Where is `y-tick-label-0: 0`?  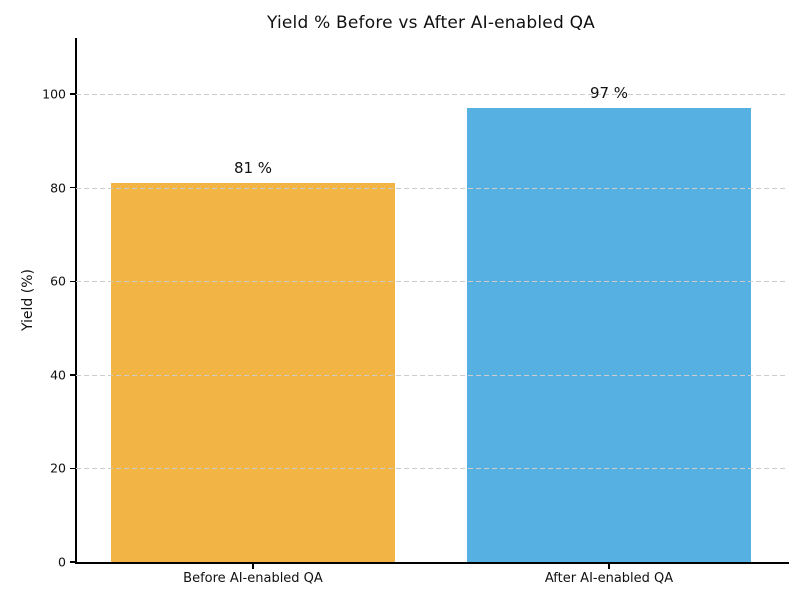 y-tick-label-0: 0 is located at coordinates (62, 562).